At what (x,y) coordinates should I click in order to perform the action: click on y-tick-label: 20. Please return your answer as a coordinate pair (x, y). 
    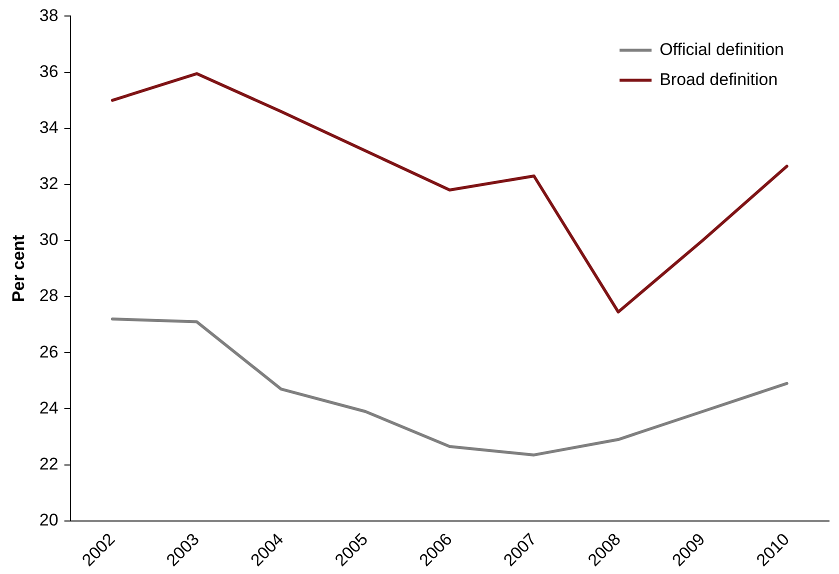
    Looking at the image, I should click on (48, 520).